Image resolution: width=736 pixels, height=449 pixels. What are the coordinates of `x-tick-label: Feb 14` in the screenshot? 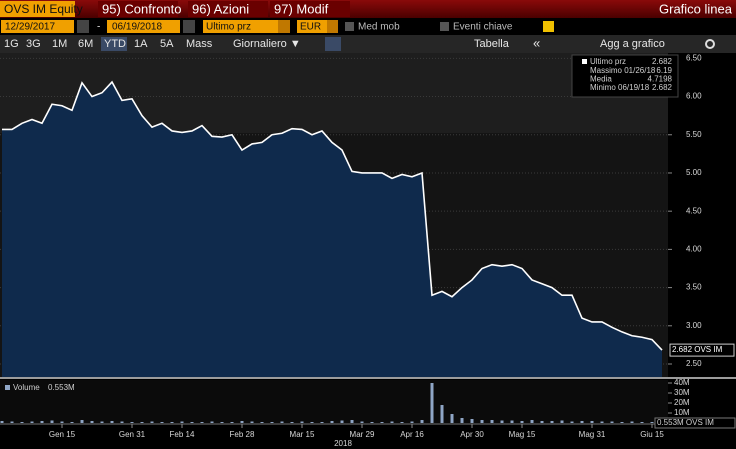 It's located at (182, 434).